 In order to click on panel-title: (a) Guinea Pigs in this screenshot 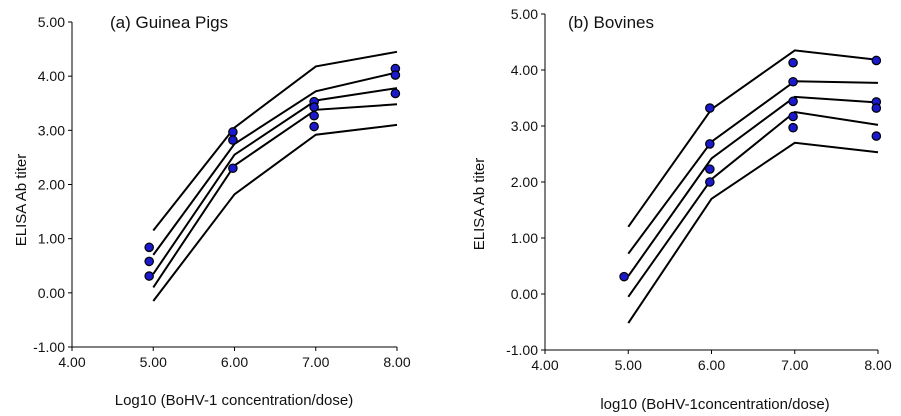, I will do `click(169, 22)`.